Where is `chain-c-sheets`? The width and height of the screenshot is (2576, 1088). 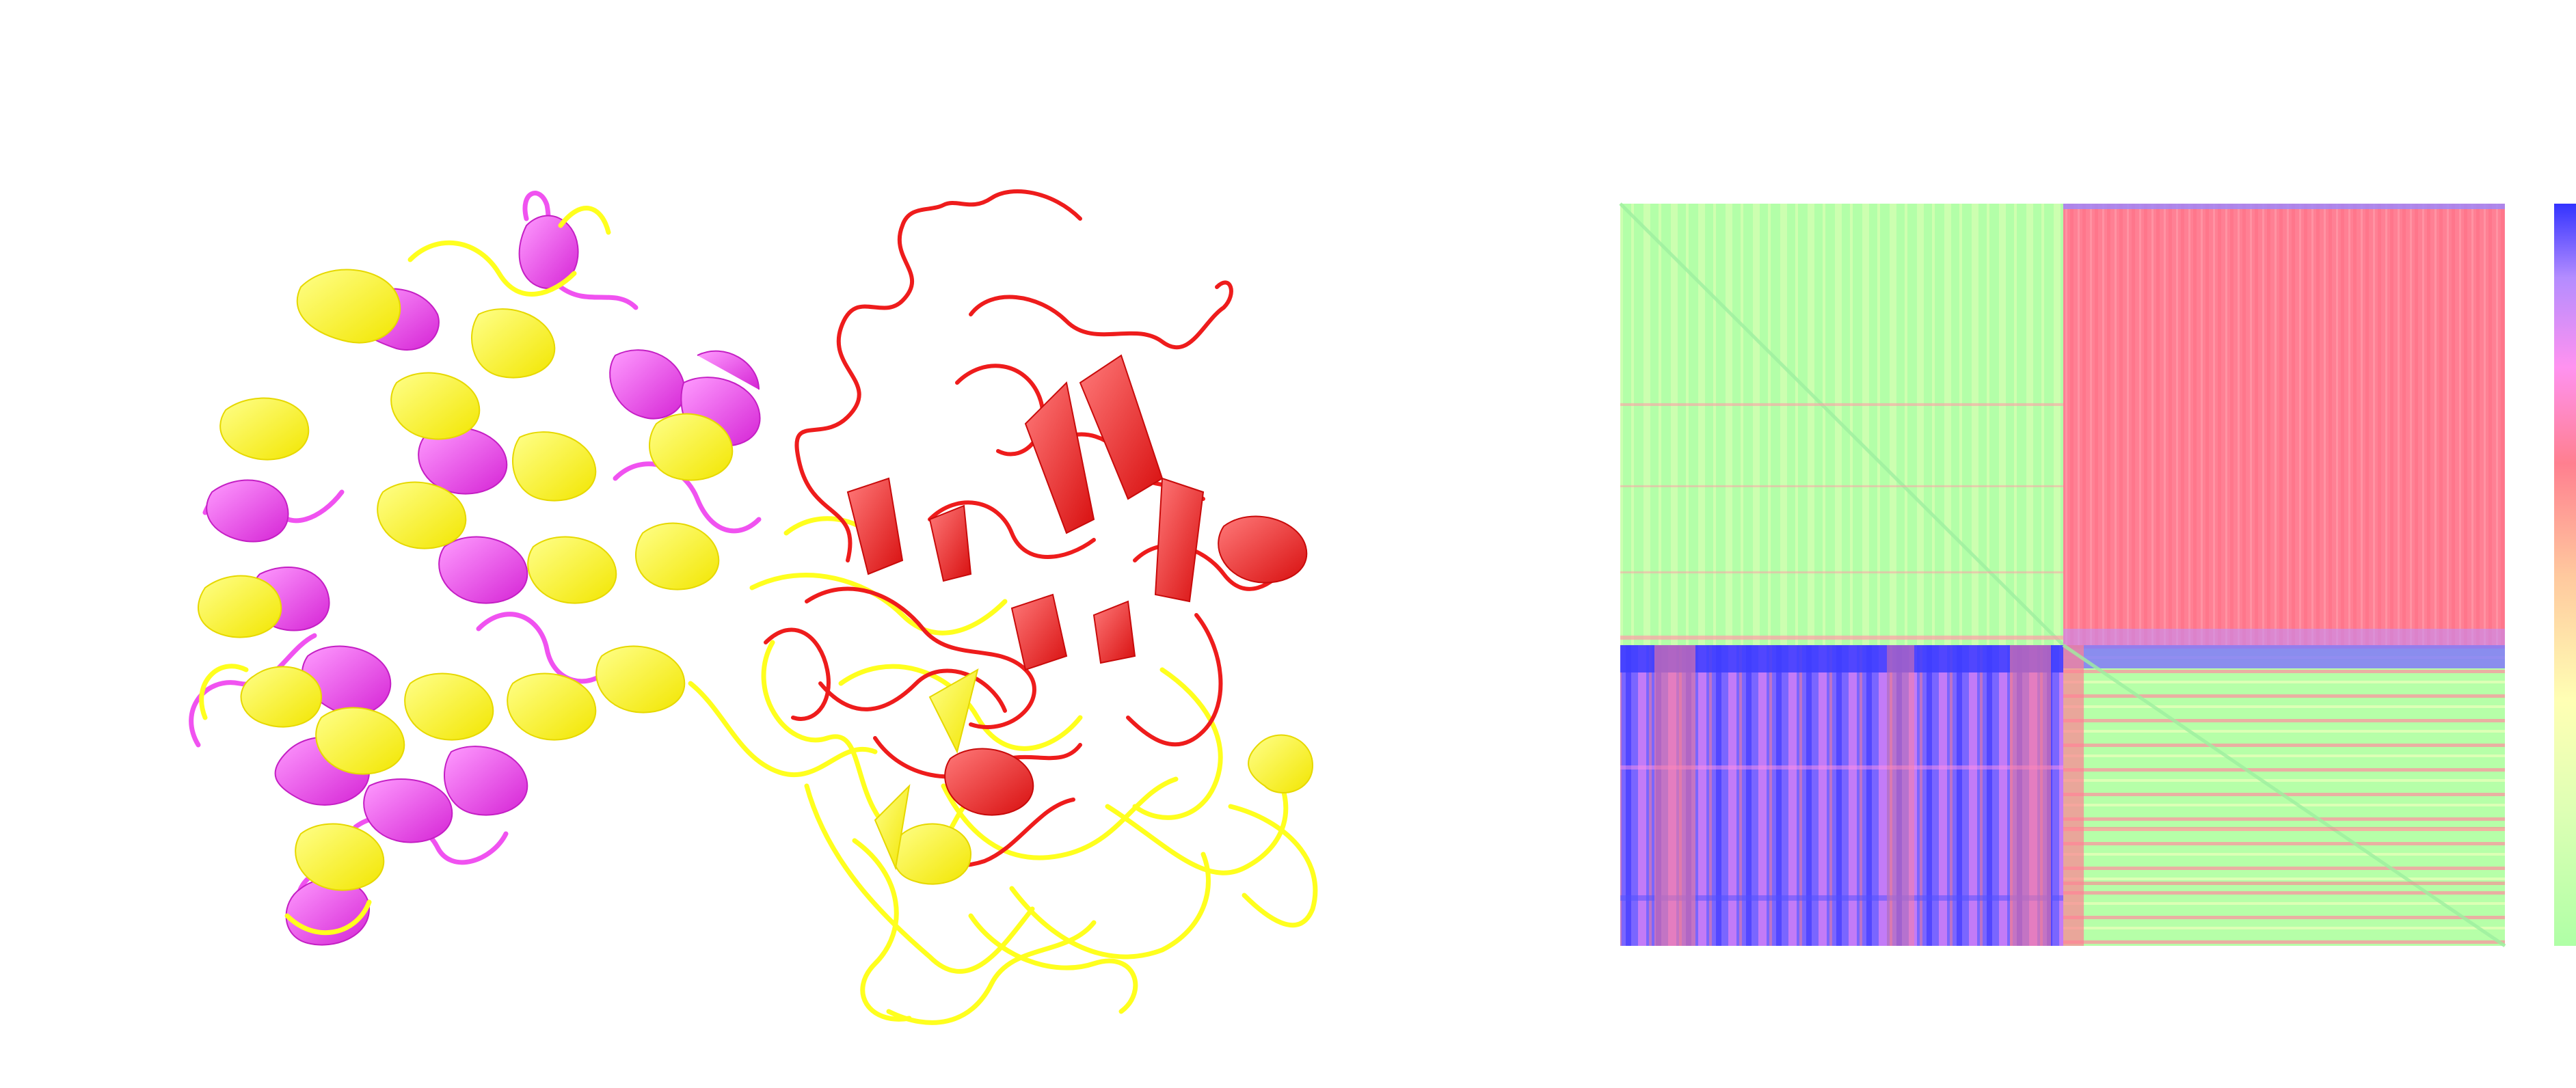 chain-c-sheets is located at coordinates (1077, 585).